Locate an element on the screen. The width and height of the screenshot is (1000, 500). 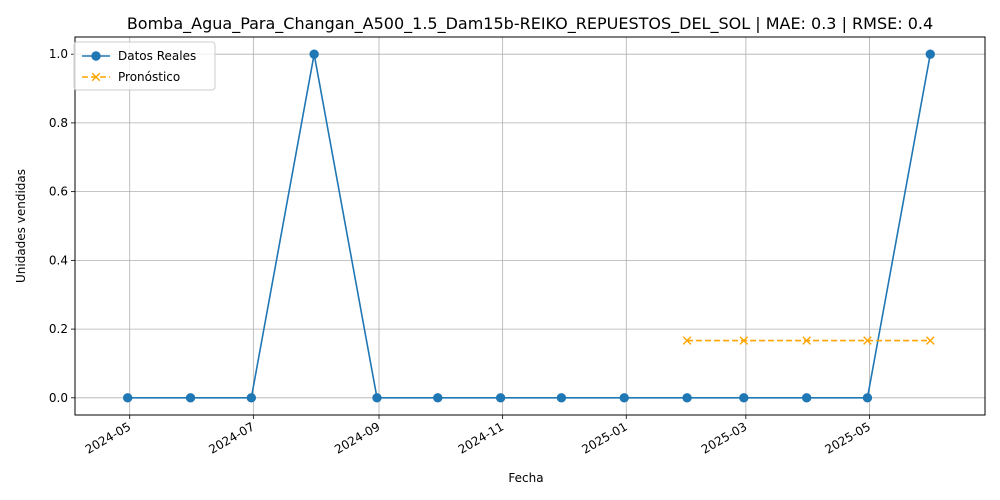
legend-item: Datos Reales is located at coordinates (139, 56).